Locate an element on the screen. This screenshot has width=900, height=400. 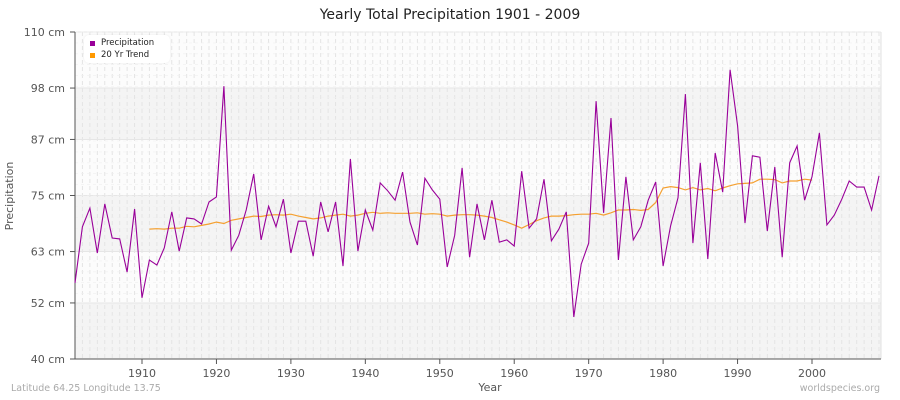
y-tick-label: 40 cm is located at coordinates (48, 359).